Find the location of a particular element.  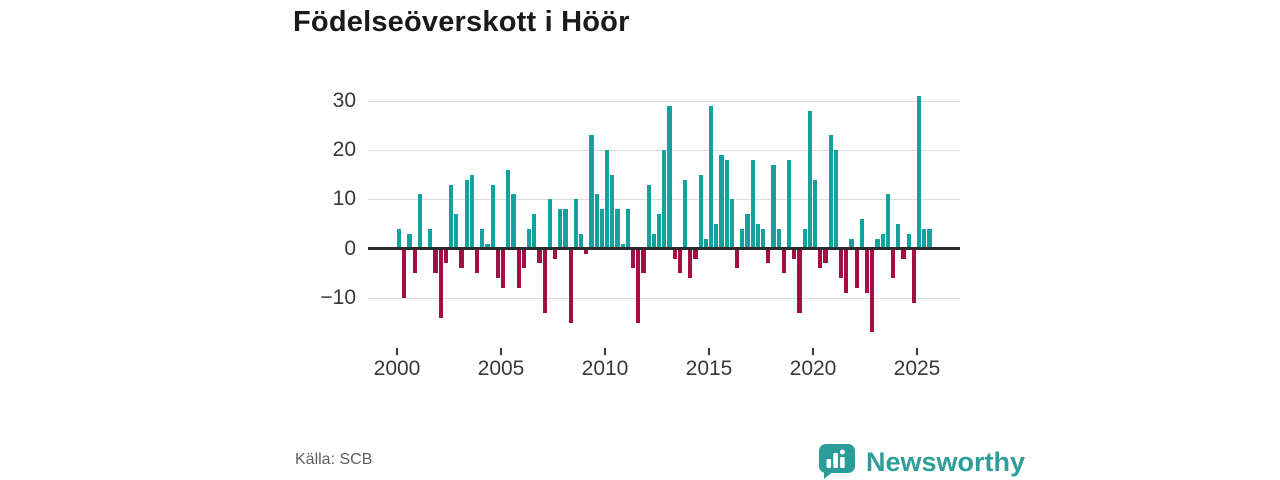

bar-2025-Q2 is located at coordinates (924, 238).